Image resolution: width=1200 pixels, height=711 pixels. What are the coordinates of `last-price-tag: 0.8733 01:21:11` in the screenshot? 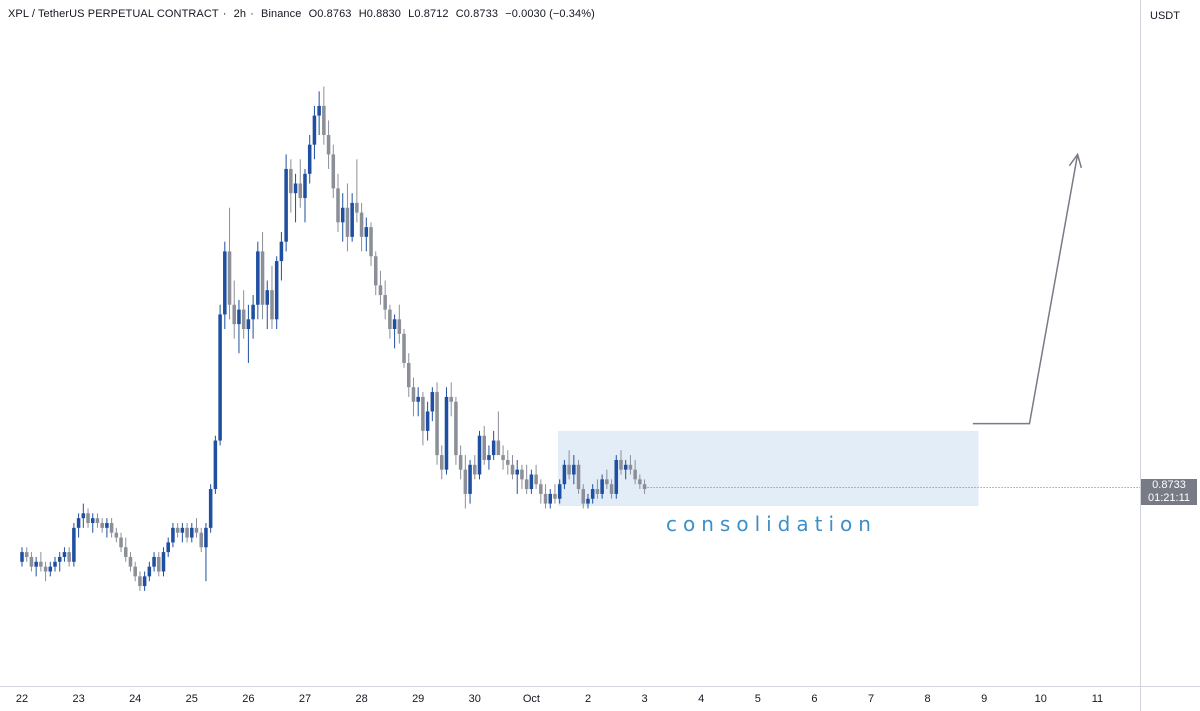 It's located at (1169, 492).